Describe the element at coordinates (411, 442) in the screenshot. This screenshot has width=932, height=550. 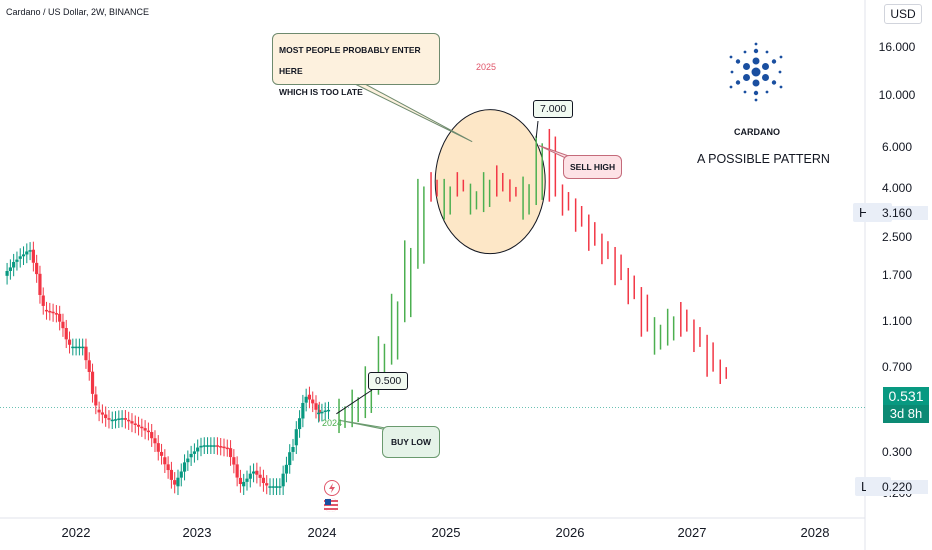
I see `buy-low-note: BUY LOW` at that location.